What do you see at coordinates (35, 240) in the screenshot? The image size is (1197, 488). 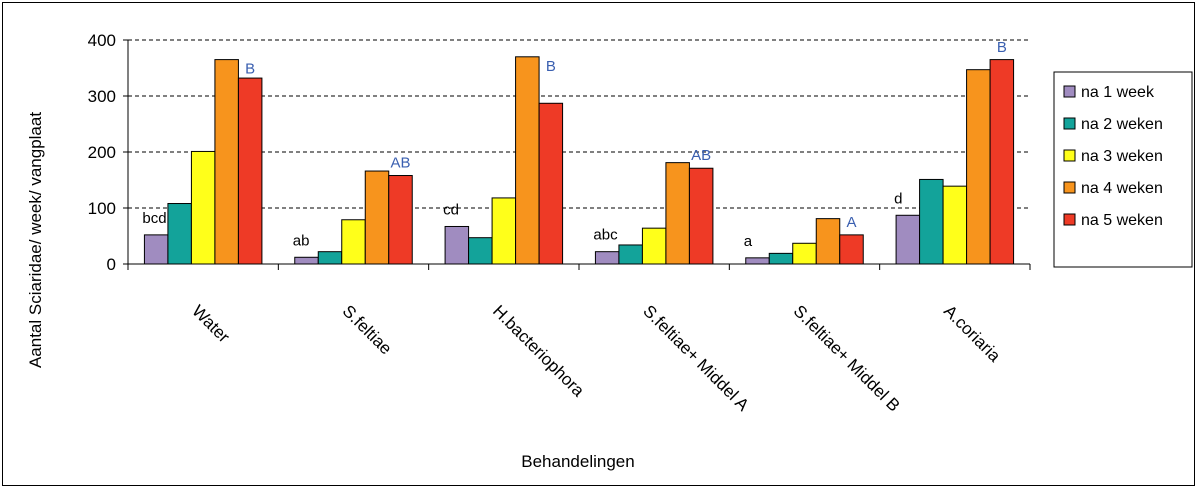 I see `y-axis-title: Aantal Sciaridae/ week/ vangplaat` at bounding box center [35, 240].